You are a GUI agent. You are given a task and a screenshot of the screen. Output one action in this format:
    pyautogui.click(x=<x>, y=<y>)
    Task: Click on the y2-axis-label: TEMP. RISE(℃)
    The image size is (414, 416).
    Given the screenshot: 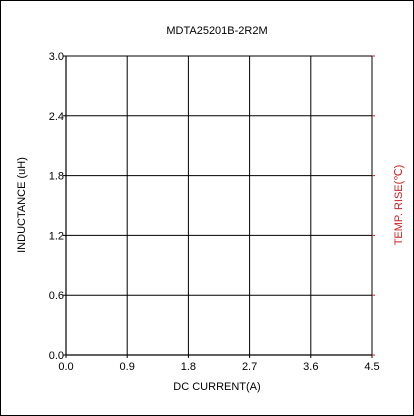 What is the action you would take?
    pyautogui.click(x=399, y=205)
    